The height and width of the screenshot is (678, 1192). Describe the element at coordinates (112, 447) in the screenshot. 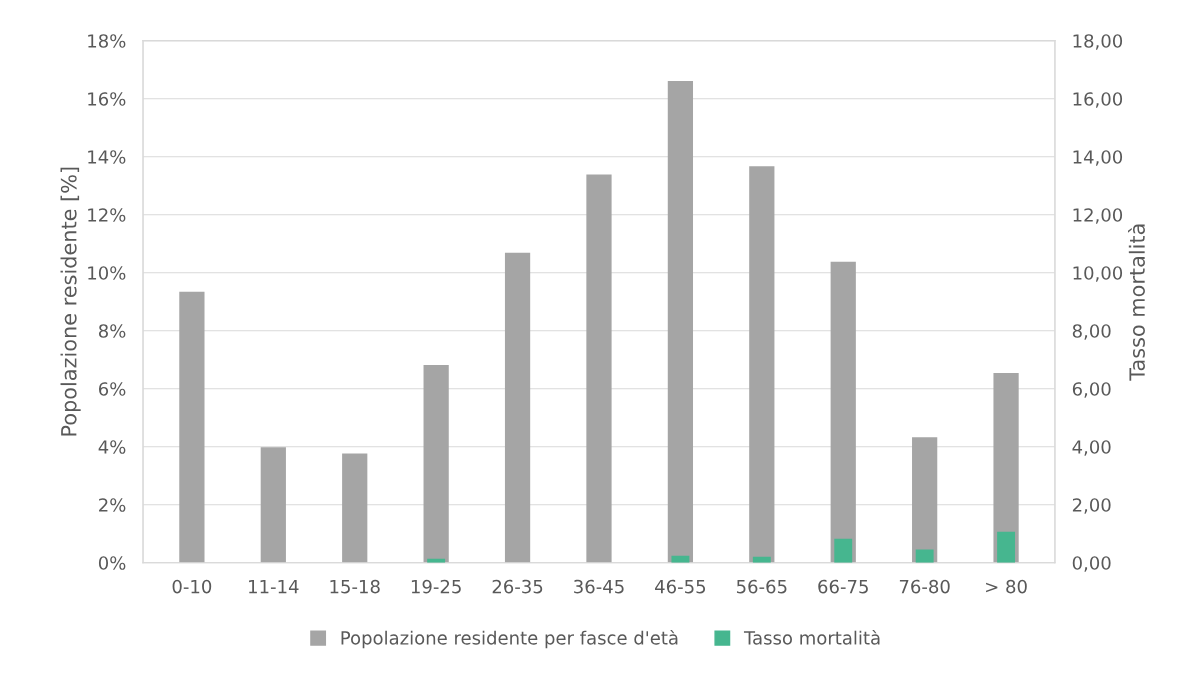

I see `y-tick-label: 4%` at that location.